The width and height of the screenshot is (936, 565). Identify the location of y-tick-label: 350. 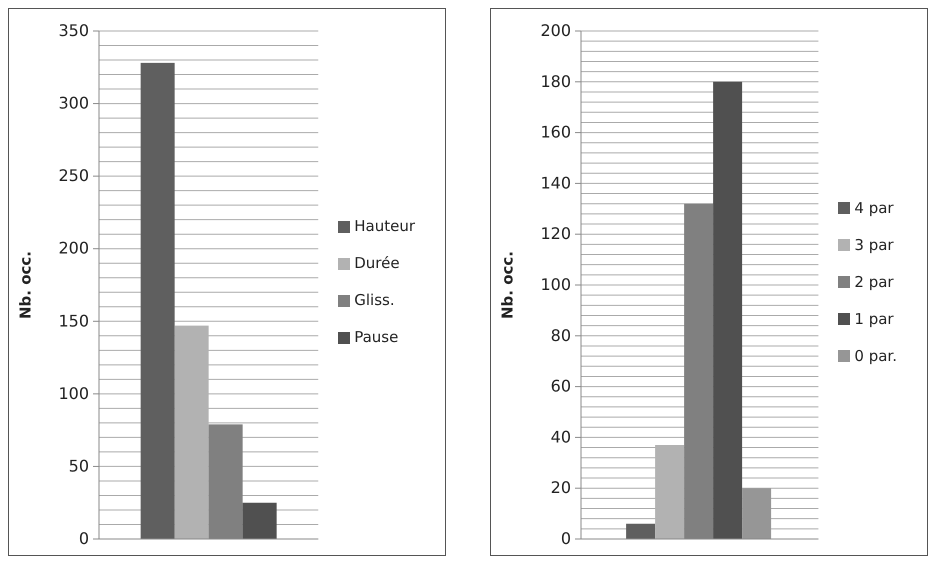
(73, 30).